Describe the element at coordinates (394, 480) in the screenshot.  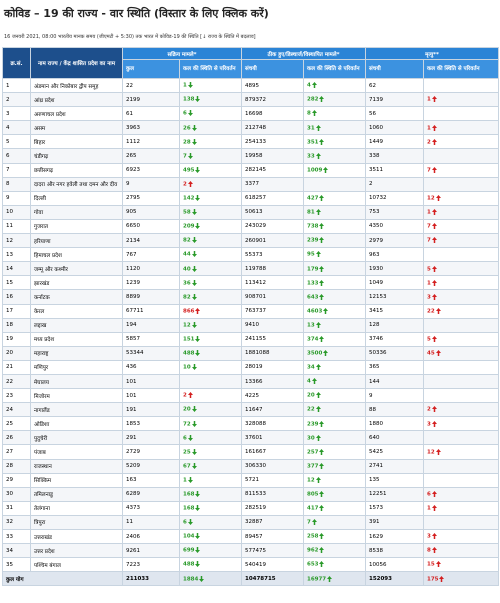
I see `cell: 135` at that location.